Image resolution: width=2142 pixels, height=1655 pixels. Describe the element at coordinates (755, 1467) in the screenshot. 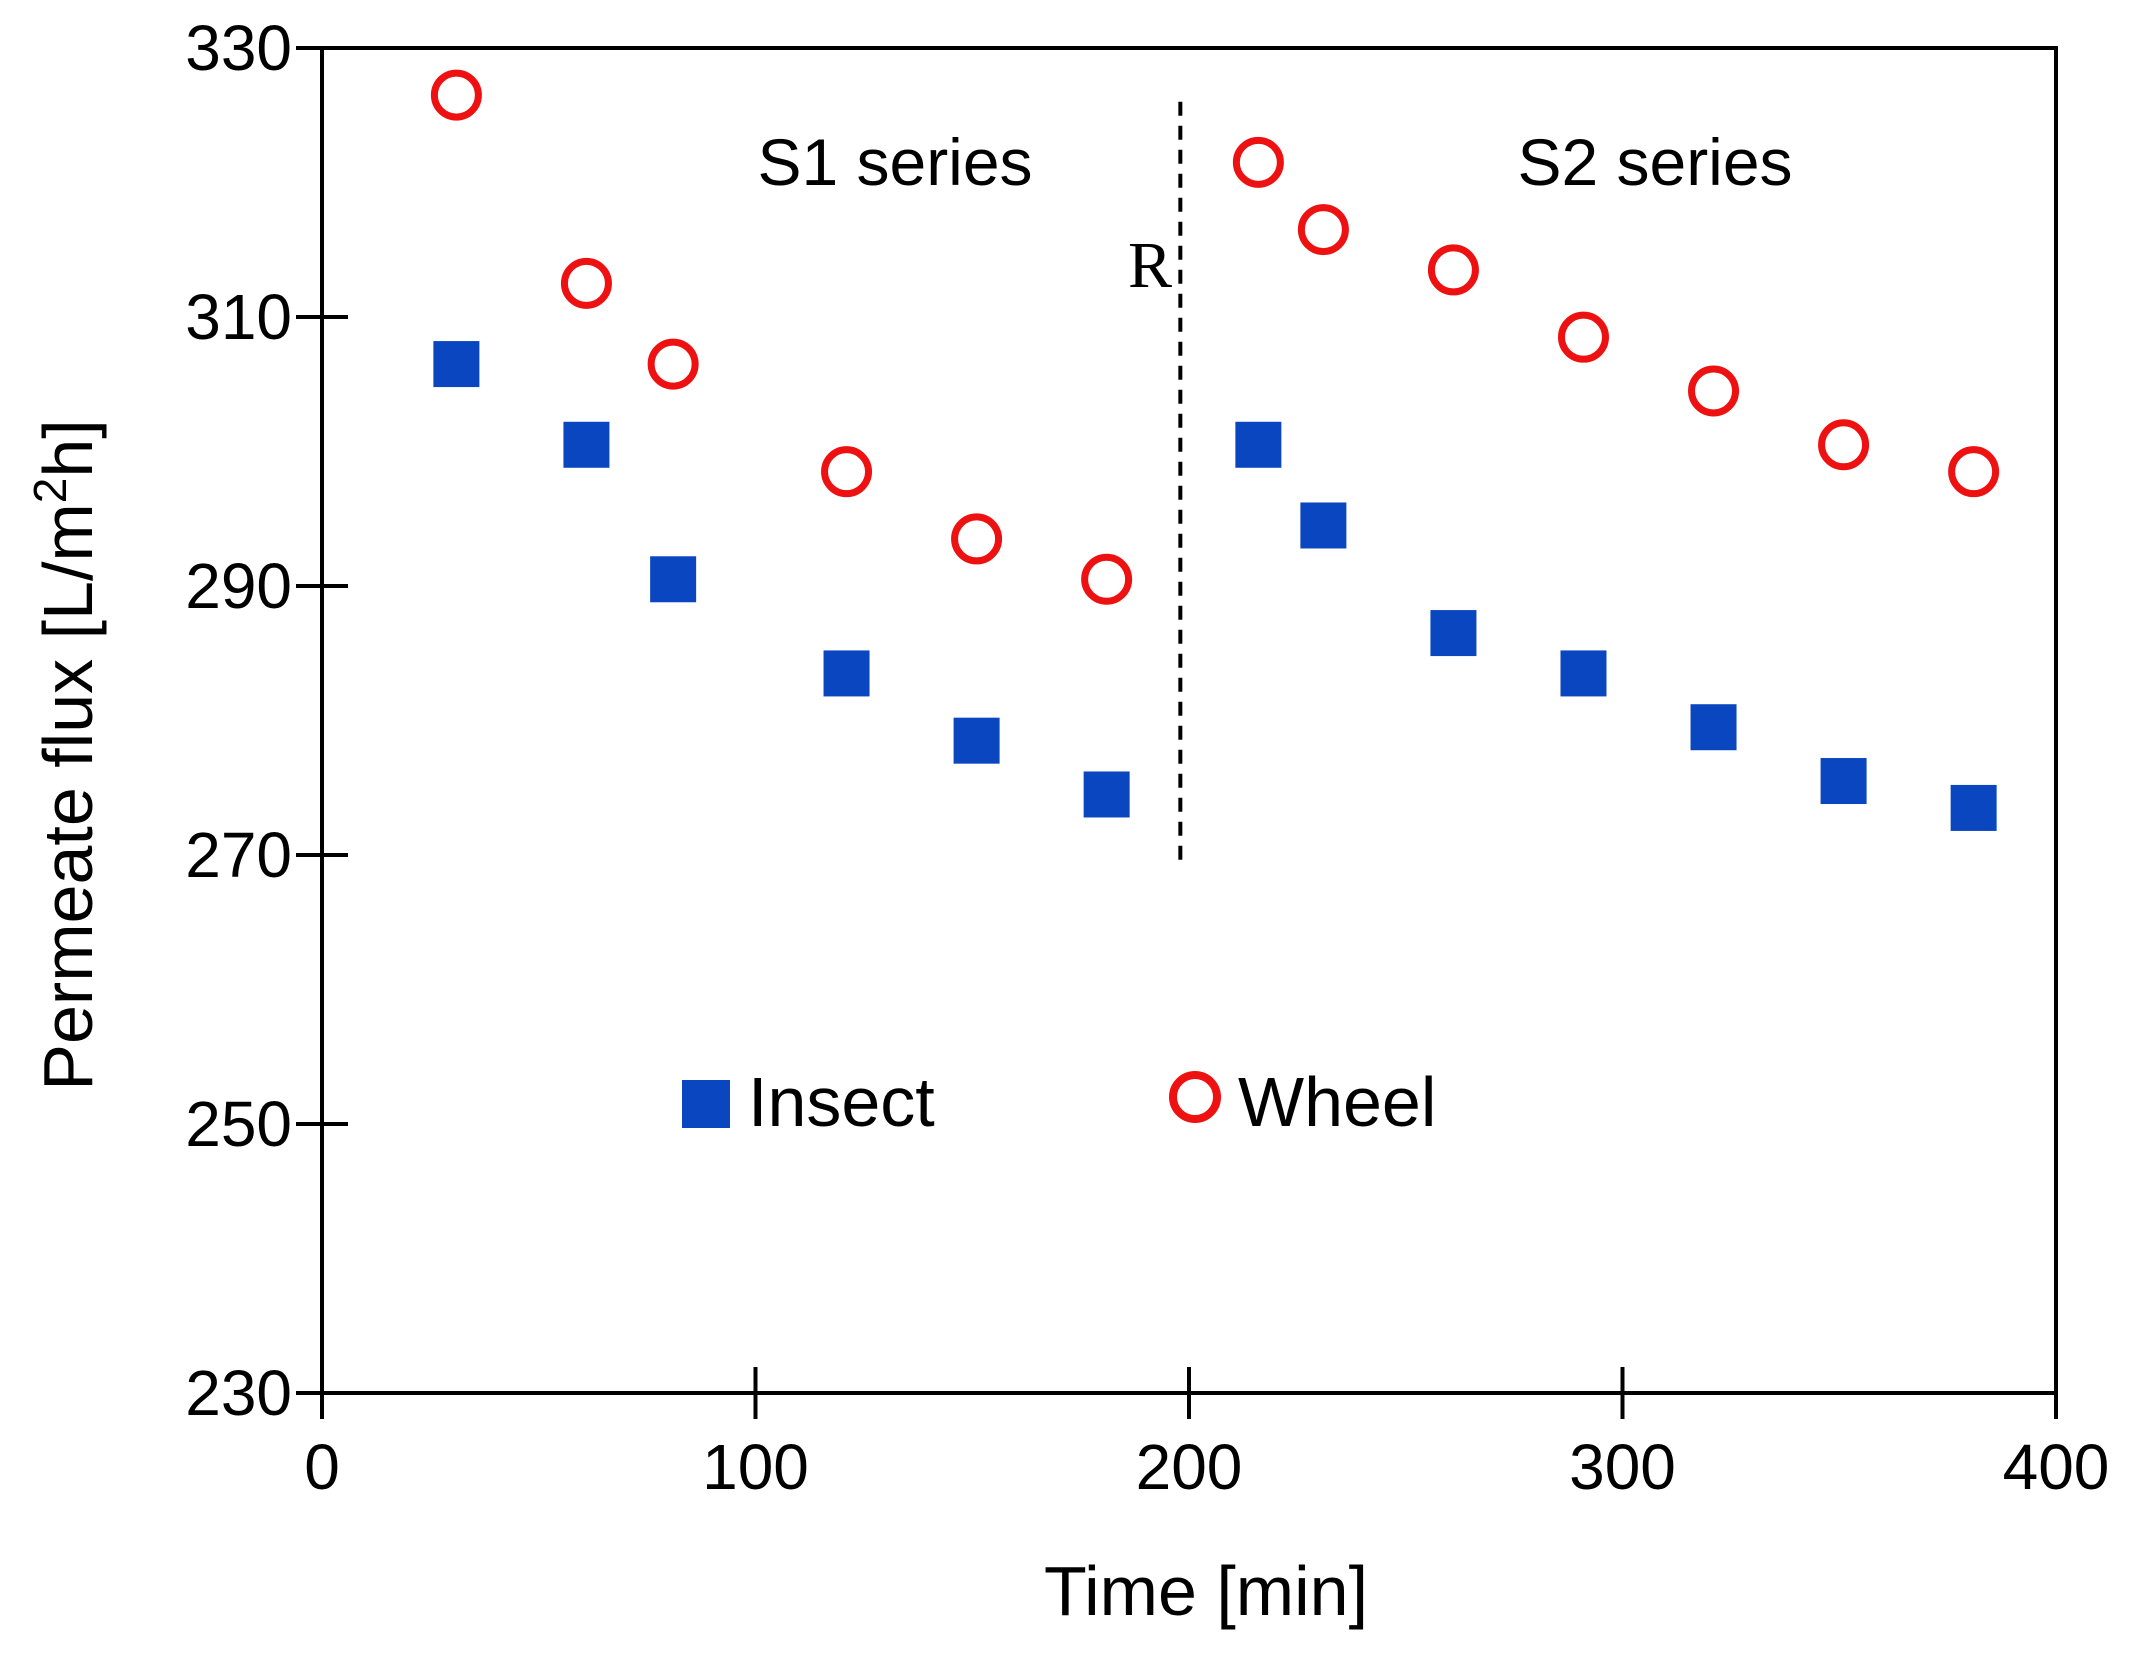

I see `x-tick-label: 100` at that location.